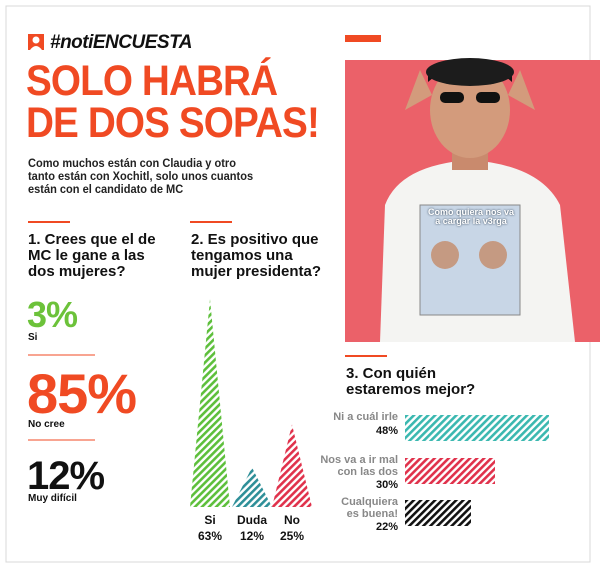 Image resolution: width=600 pixels, height=569 pixels. Describe the element at coordinates (359, 466) in the screenshot. I see `category-label: Nos va a ir mal con las dos` at that location.